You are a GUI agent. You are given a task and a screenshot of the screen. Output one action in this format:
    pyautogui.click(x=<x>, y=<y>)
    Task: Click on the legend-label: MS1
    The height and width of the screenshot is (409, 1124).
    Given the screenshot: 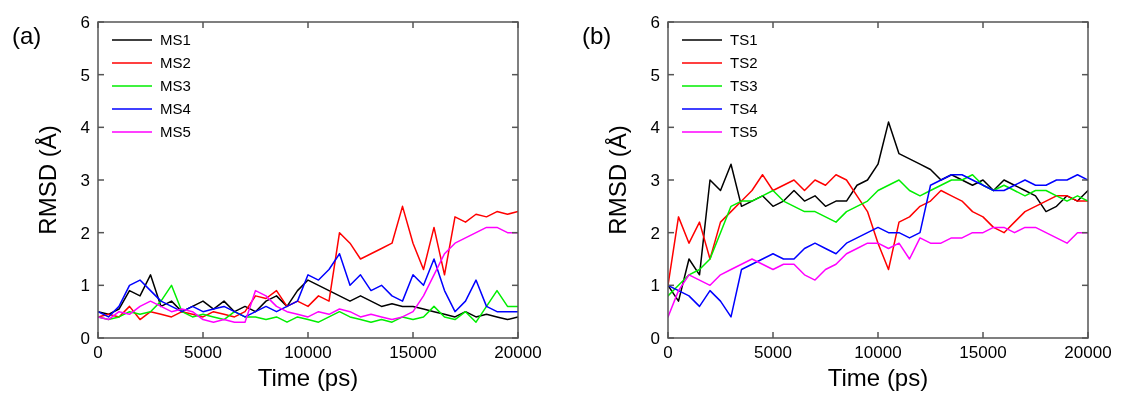 What is the action you would take?
    pyautogui.click(x=175, y=39)
    